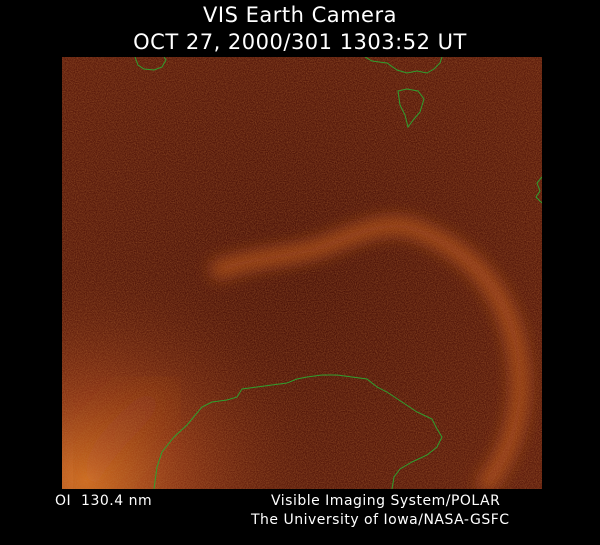 The image size is (600, 545). What do you see at coordinates (300, 42) in the screenshot?
I see `image-timestamp: OCT 27, 2000/301 1303:52 UT` at bounding box center [300, 42].